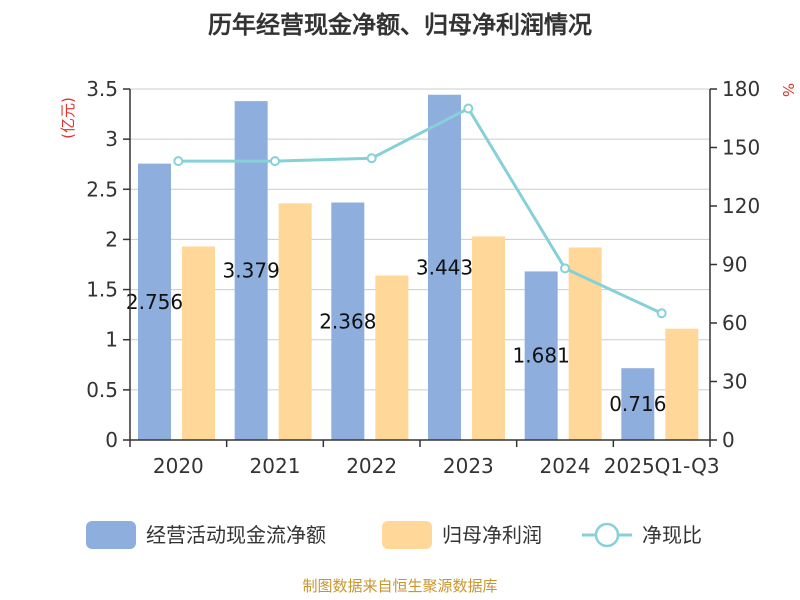 This screenshot has height=600, width=800. I want to click on right-tick-label: 180, so click(741, 89).